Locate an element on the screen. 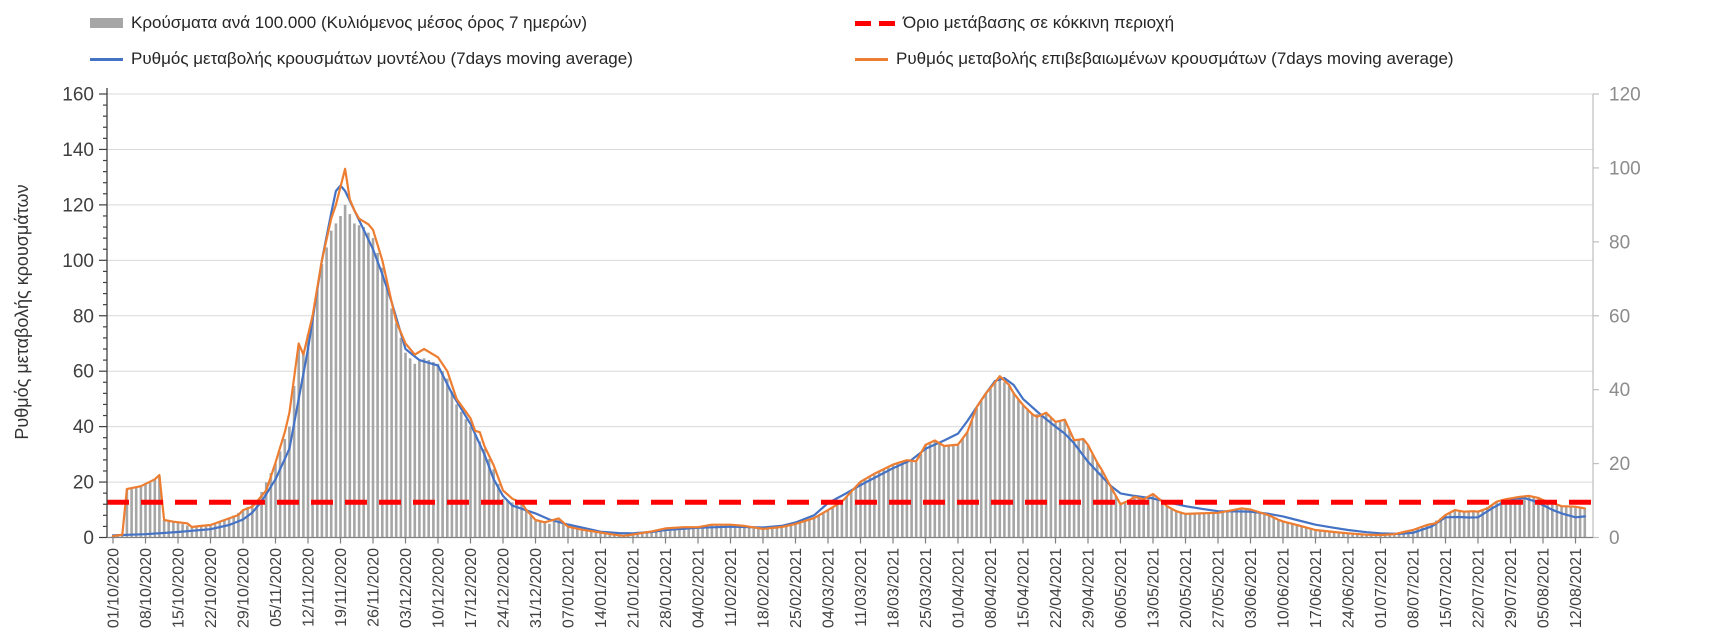 The image size is (1712, 641). left-axis-tick-label: 20 is located at coordinates (83, 483).